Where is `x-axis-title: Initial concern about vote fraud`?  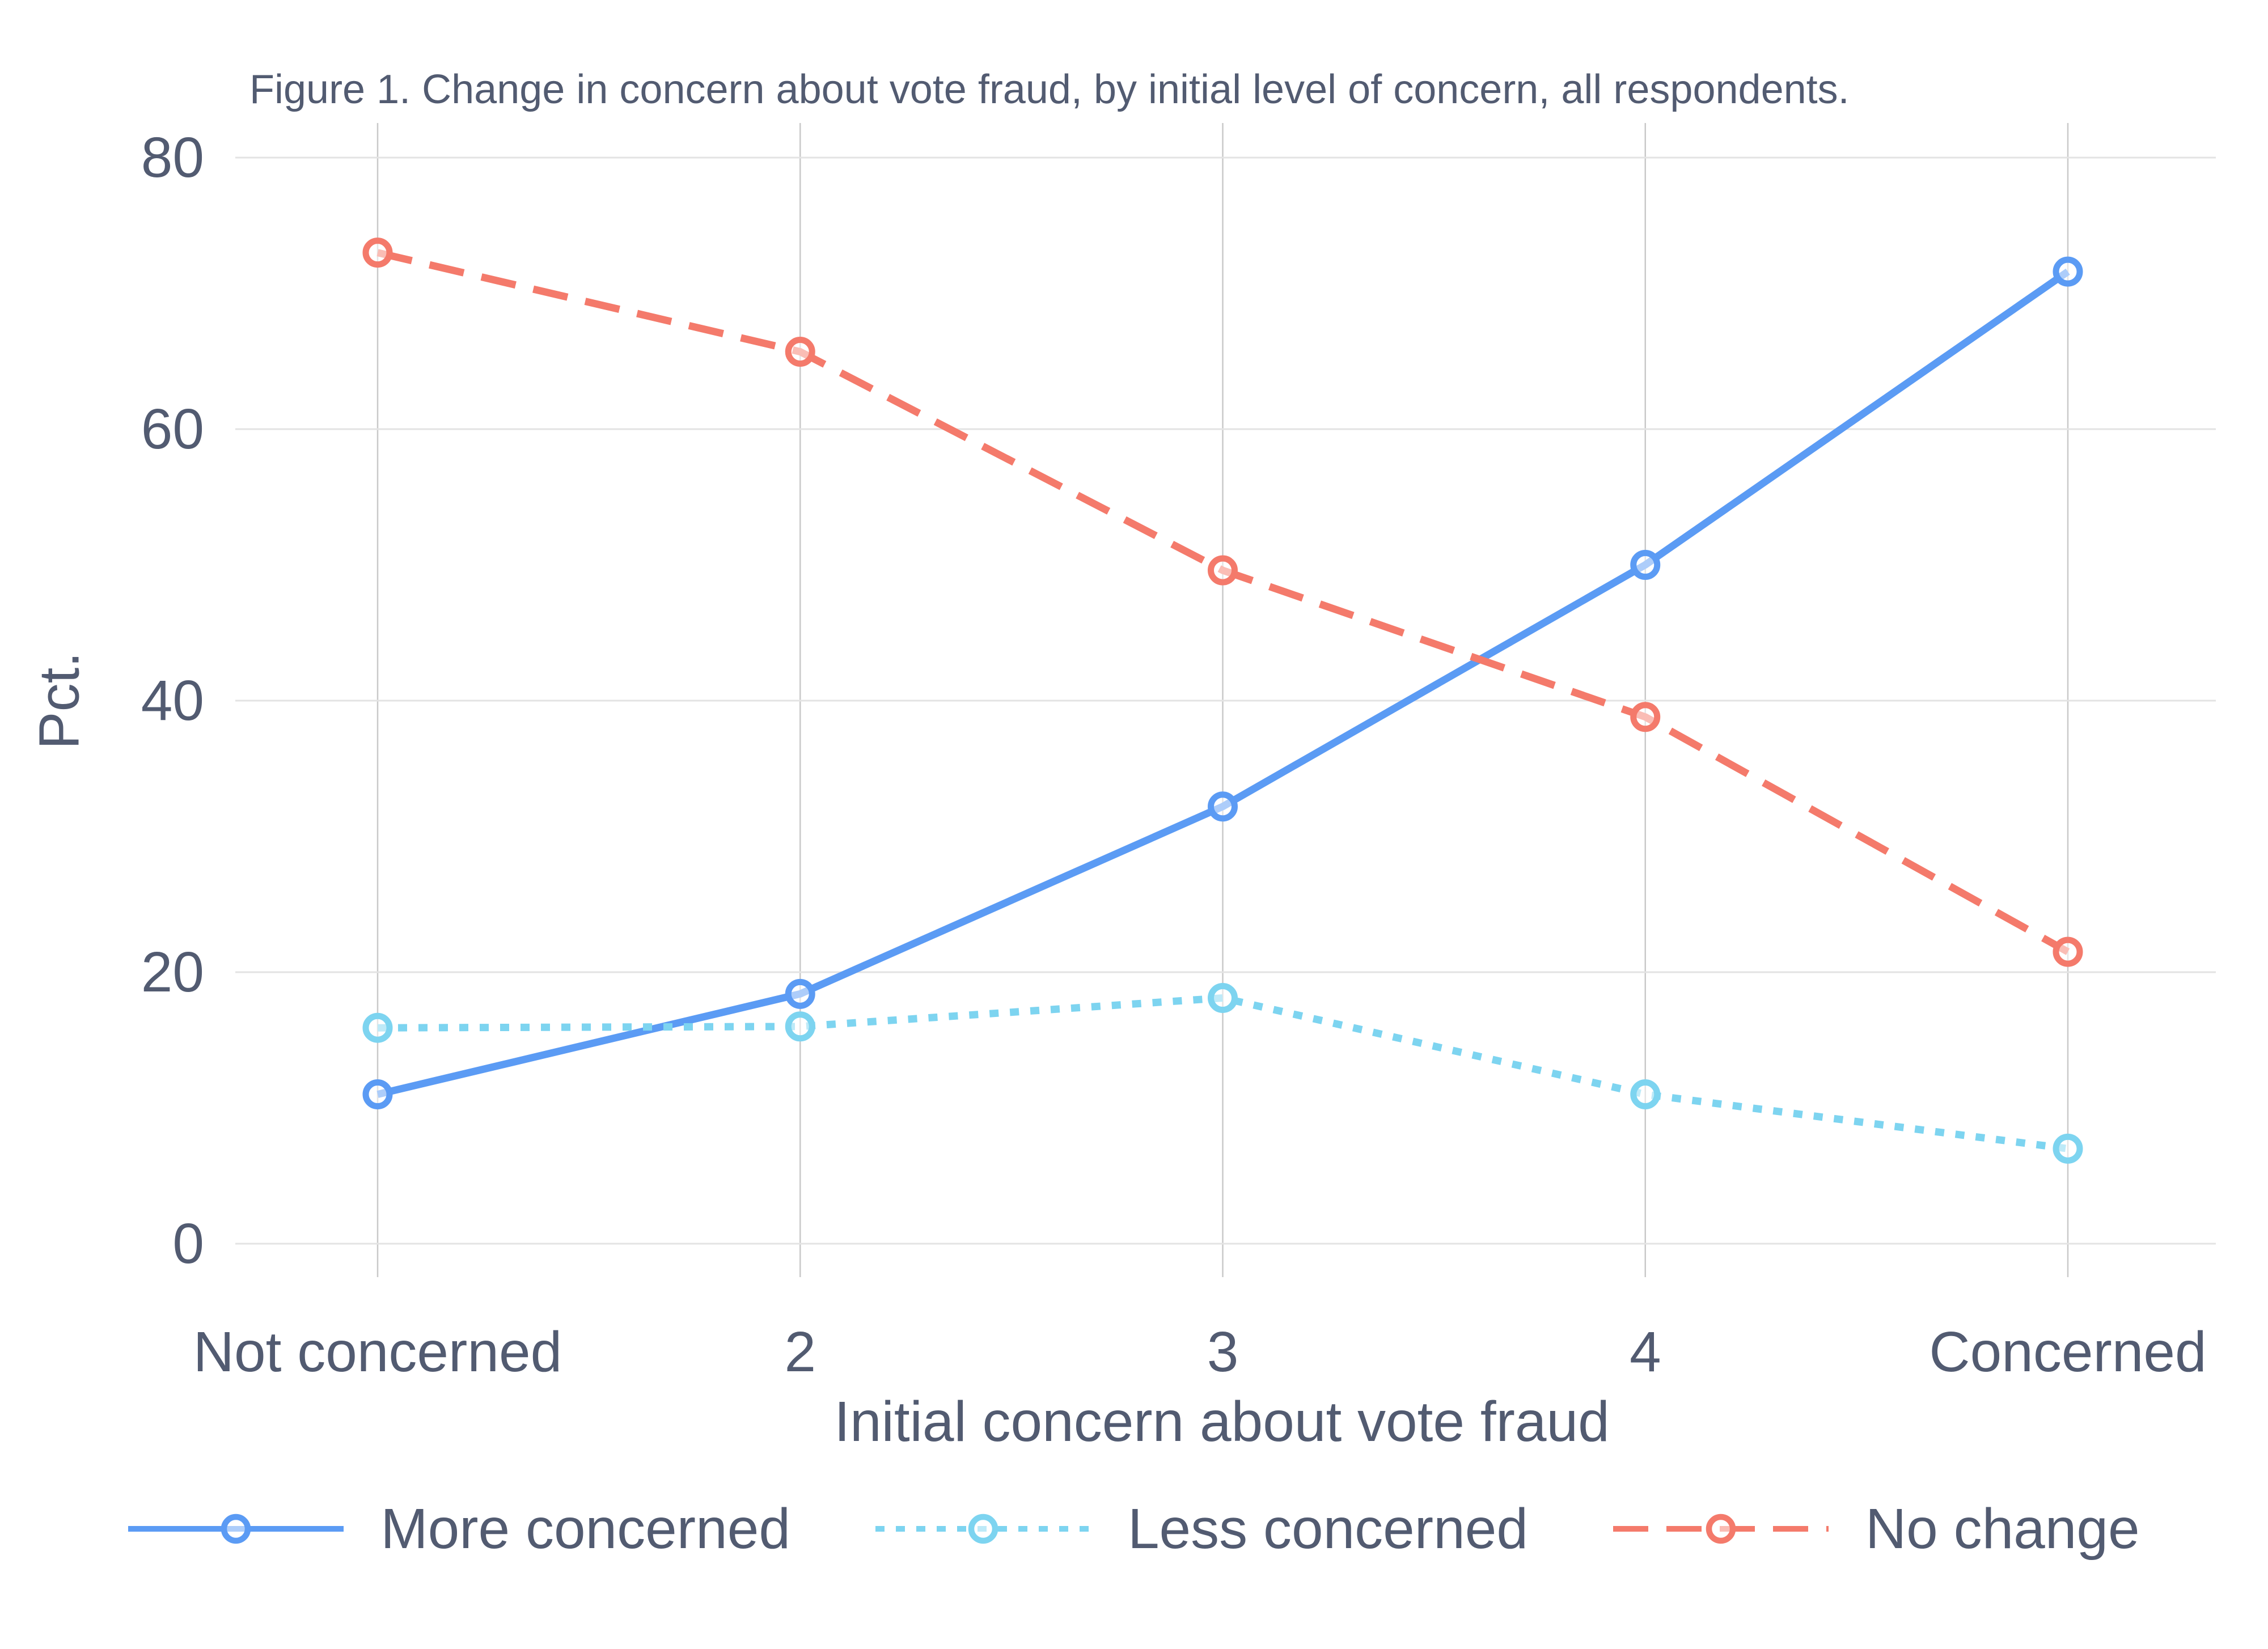 x-axis-title: Initial concern about vote fraud is located at coordinates (1222, 1421).